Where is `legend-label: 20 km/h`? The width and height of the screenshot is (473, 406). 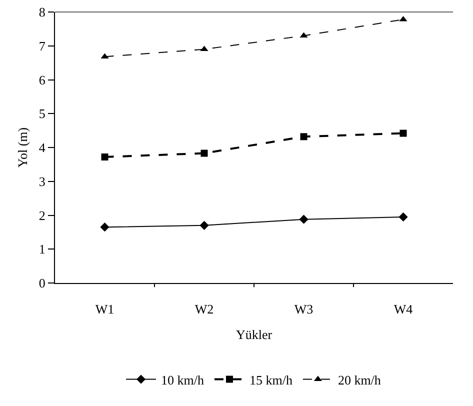 legend-label: 20 km/h is located at coordinates (360, 380).